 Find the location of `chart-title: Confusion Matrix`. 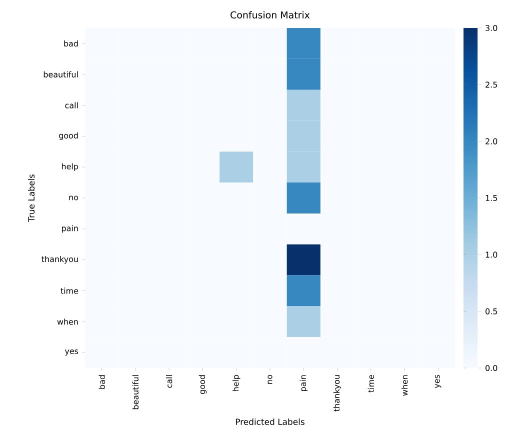

chart-title: Confusion Matrix is located at coordinates (270, 15).